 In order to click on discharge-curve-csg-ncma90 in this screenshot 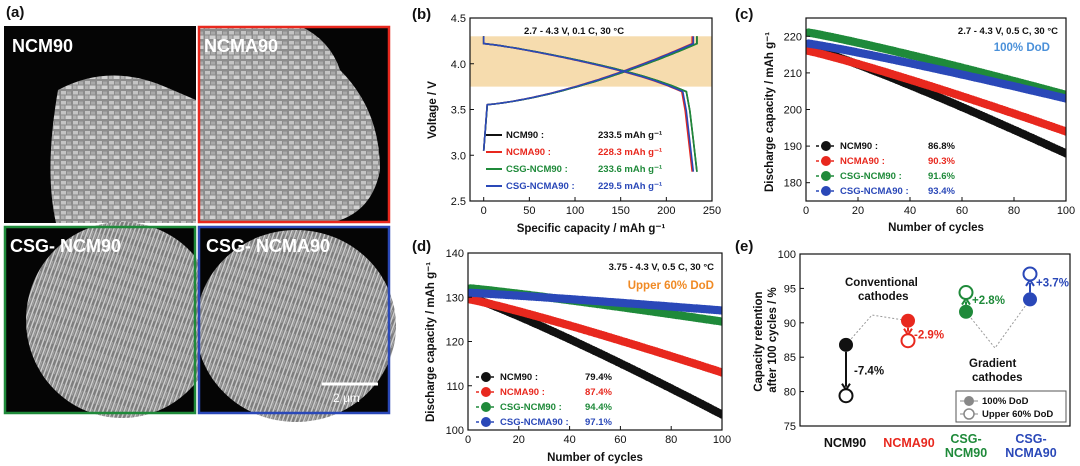, I will do `click(588, 104)`.